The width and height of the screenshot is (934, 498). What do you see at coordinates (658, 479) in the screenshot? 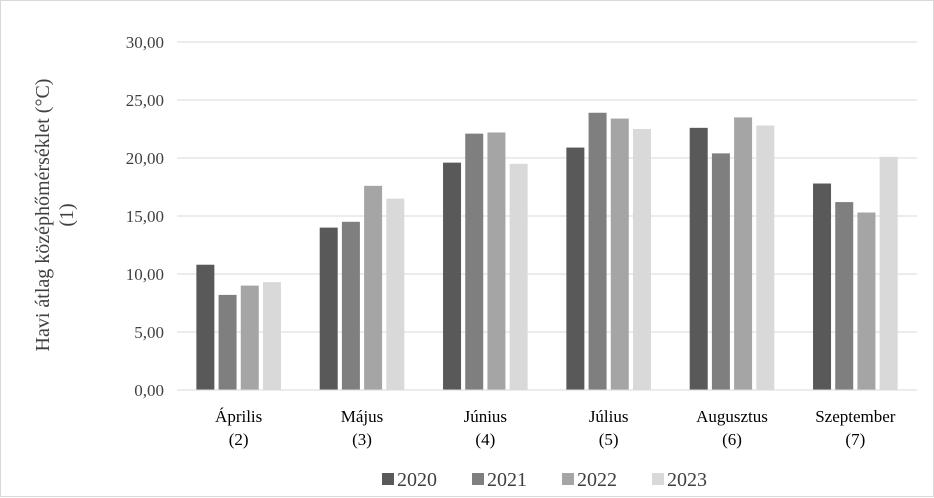
I see `legend-swatch-2023` at bounding box center [658, 479].